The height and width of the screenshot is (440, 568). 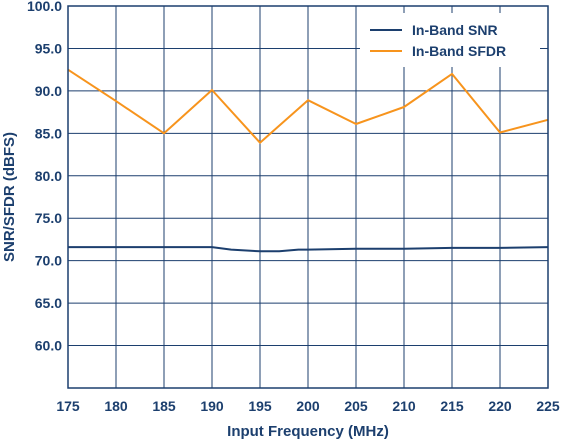 I want to click on legend: In-Band SNR In-Band SFDR, so click(x=450, y=40).